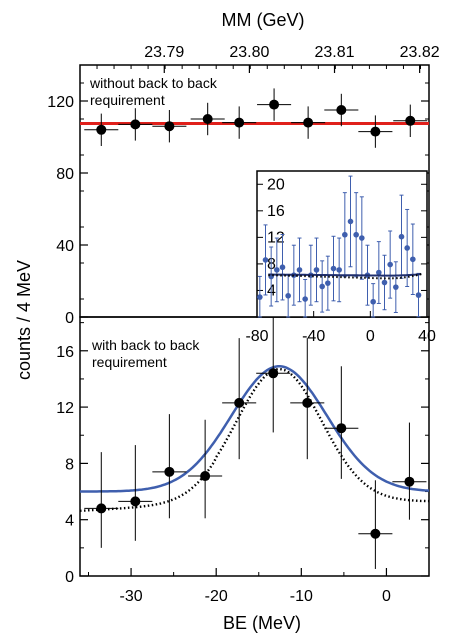  What do you see at coordinates (65, 246) in the screenshot?
I see `top-y-tick-label: 40` at bounding box center [65, 246].